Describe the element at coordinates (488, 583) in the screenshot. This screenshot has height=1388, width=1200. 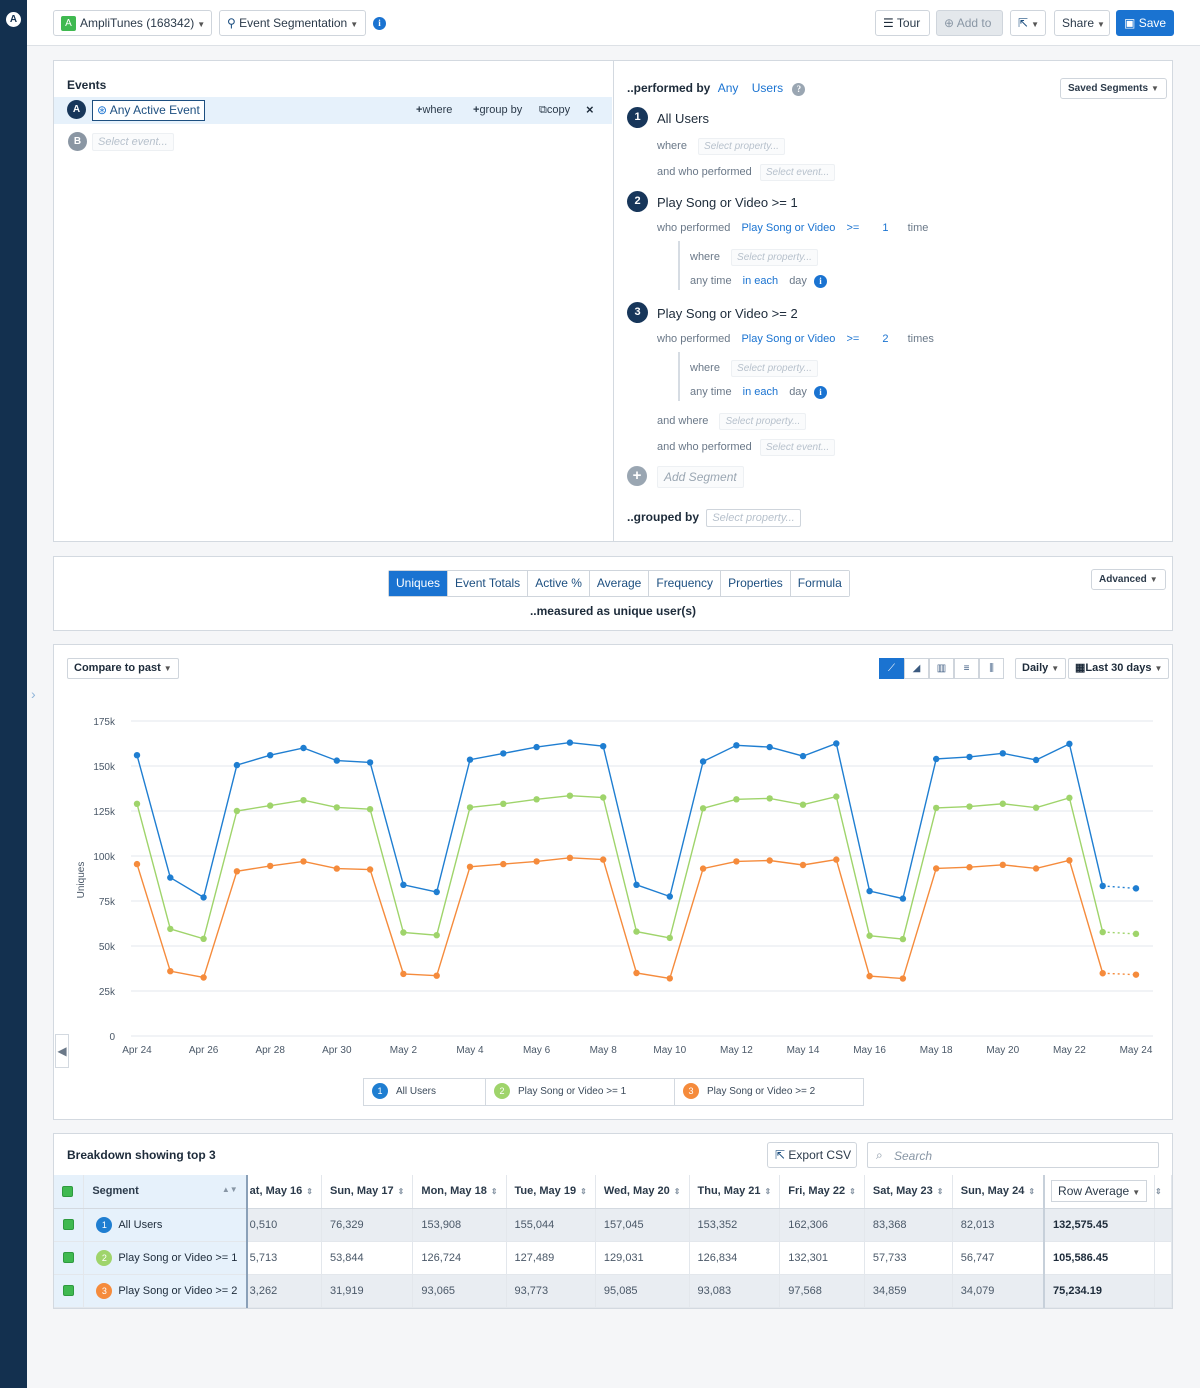
I see `tab-event-totals: Event Totals` at that location.